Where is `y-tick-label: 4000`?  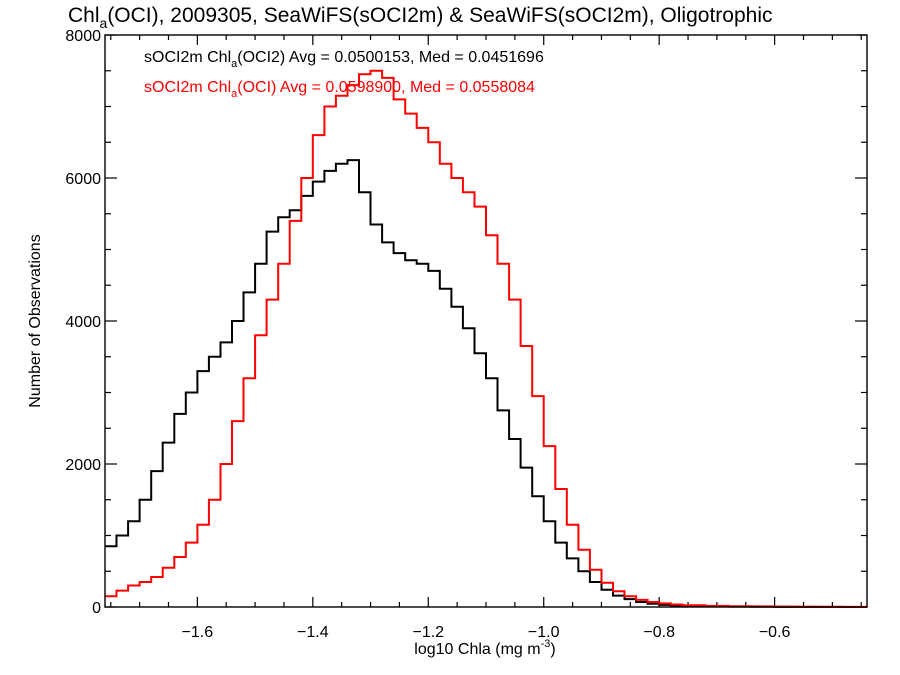 y-tick-label: 4000 is located at coordinates (83, 322).